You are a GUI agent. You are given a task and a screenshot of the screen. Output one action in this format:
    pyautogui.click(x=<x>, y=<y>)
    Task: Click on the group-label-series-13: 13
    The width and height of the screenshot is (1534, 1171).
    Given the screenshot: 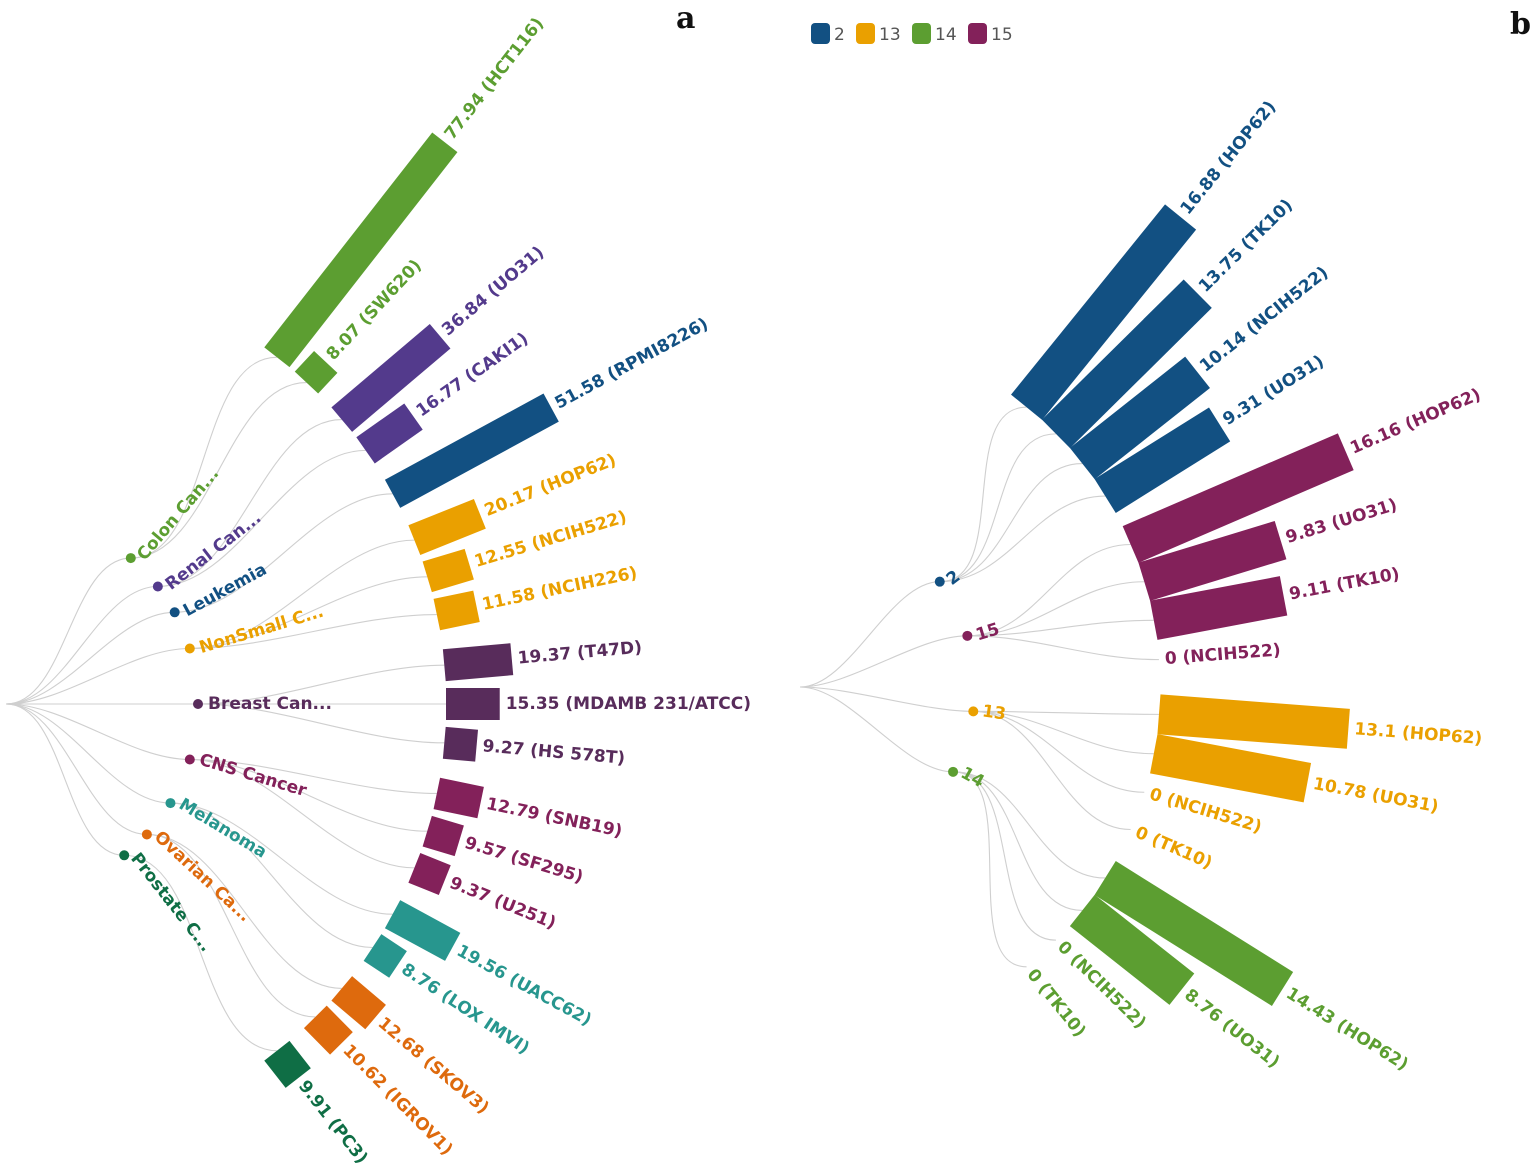 What is the action you would take?
    pyautogui.click(x=994, y=712)
    